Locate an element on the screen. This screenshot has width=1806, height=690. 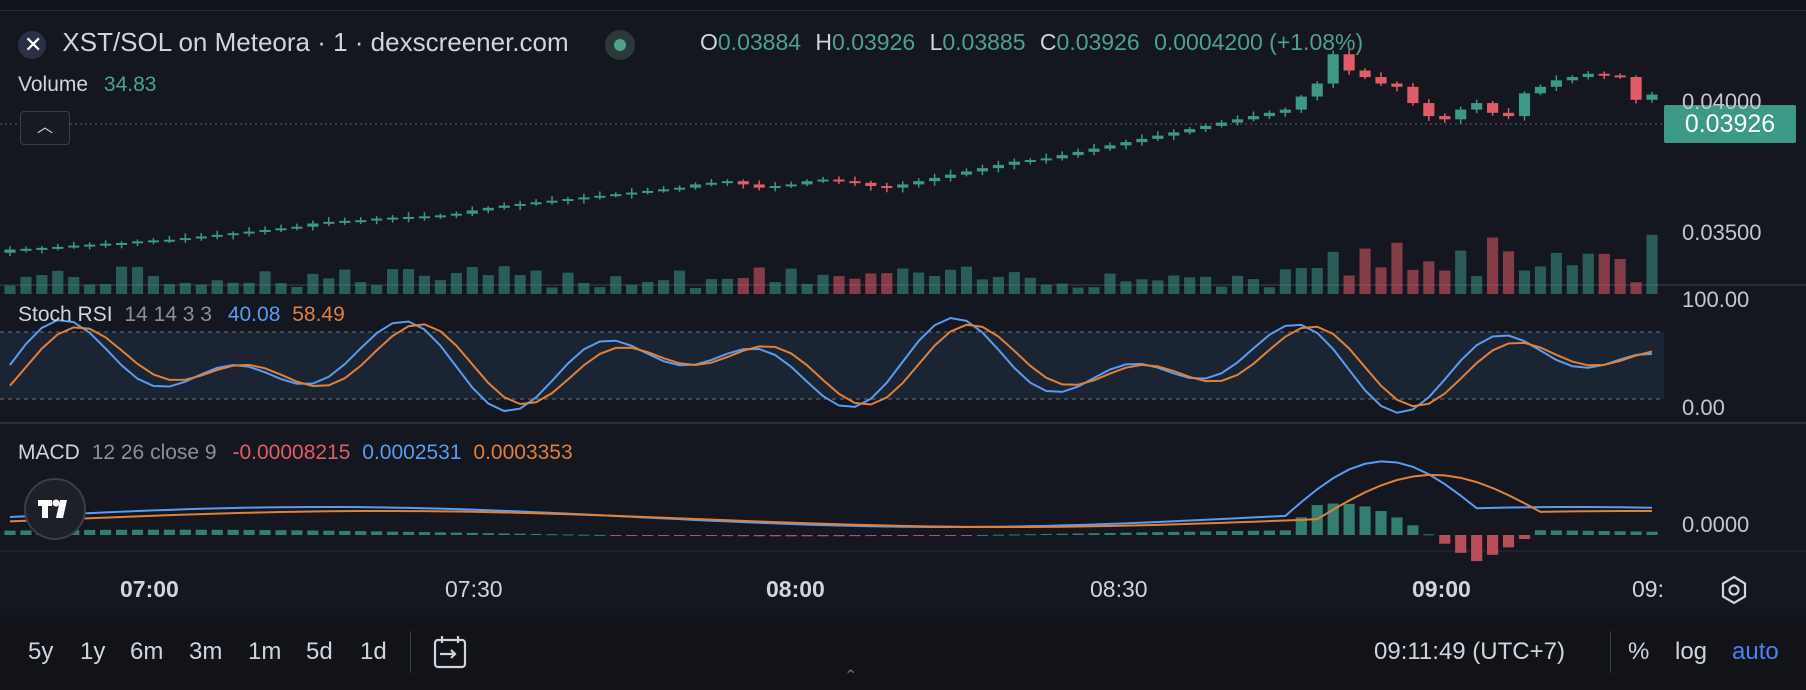
macd-line is located at coordinates (831, 494).